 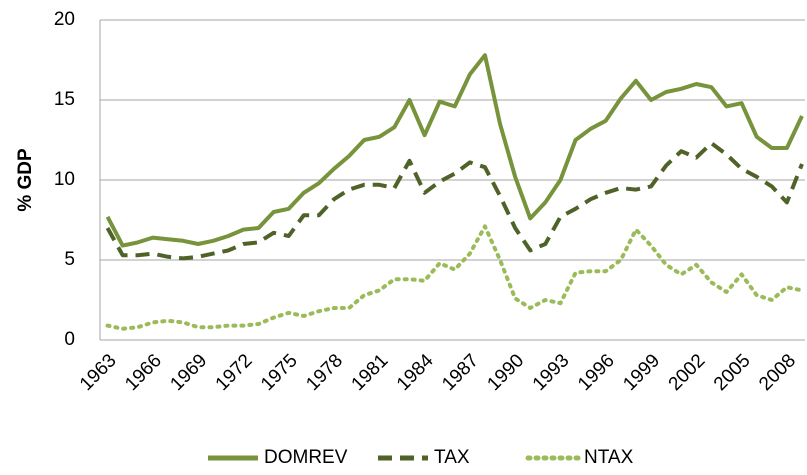 What do you see at coordinates (551, 372) in the screenshot?
I see `x-tick-label: 1993` at bounding box center [551, 372].